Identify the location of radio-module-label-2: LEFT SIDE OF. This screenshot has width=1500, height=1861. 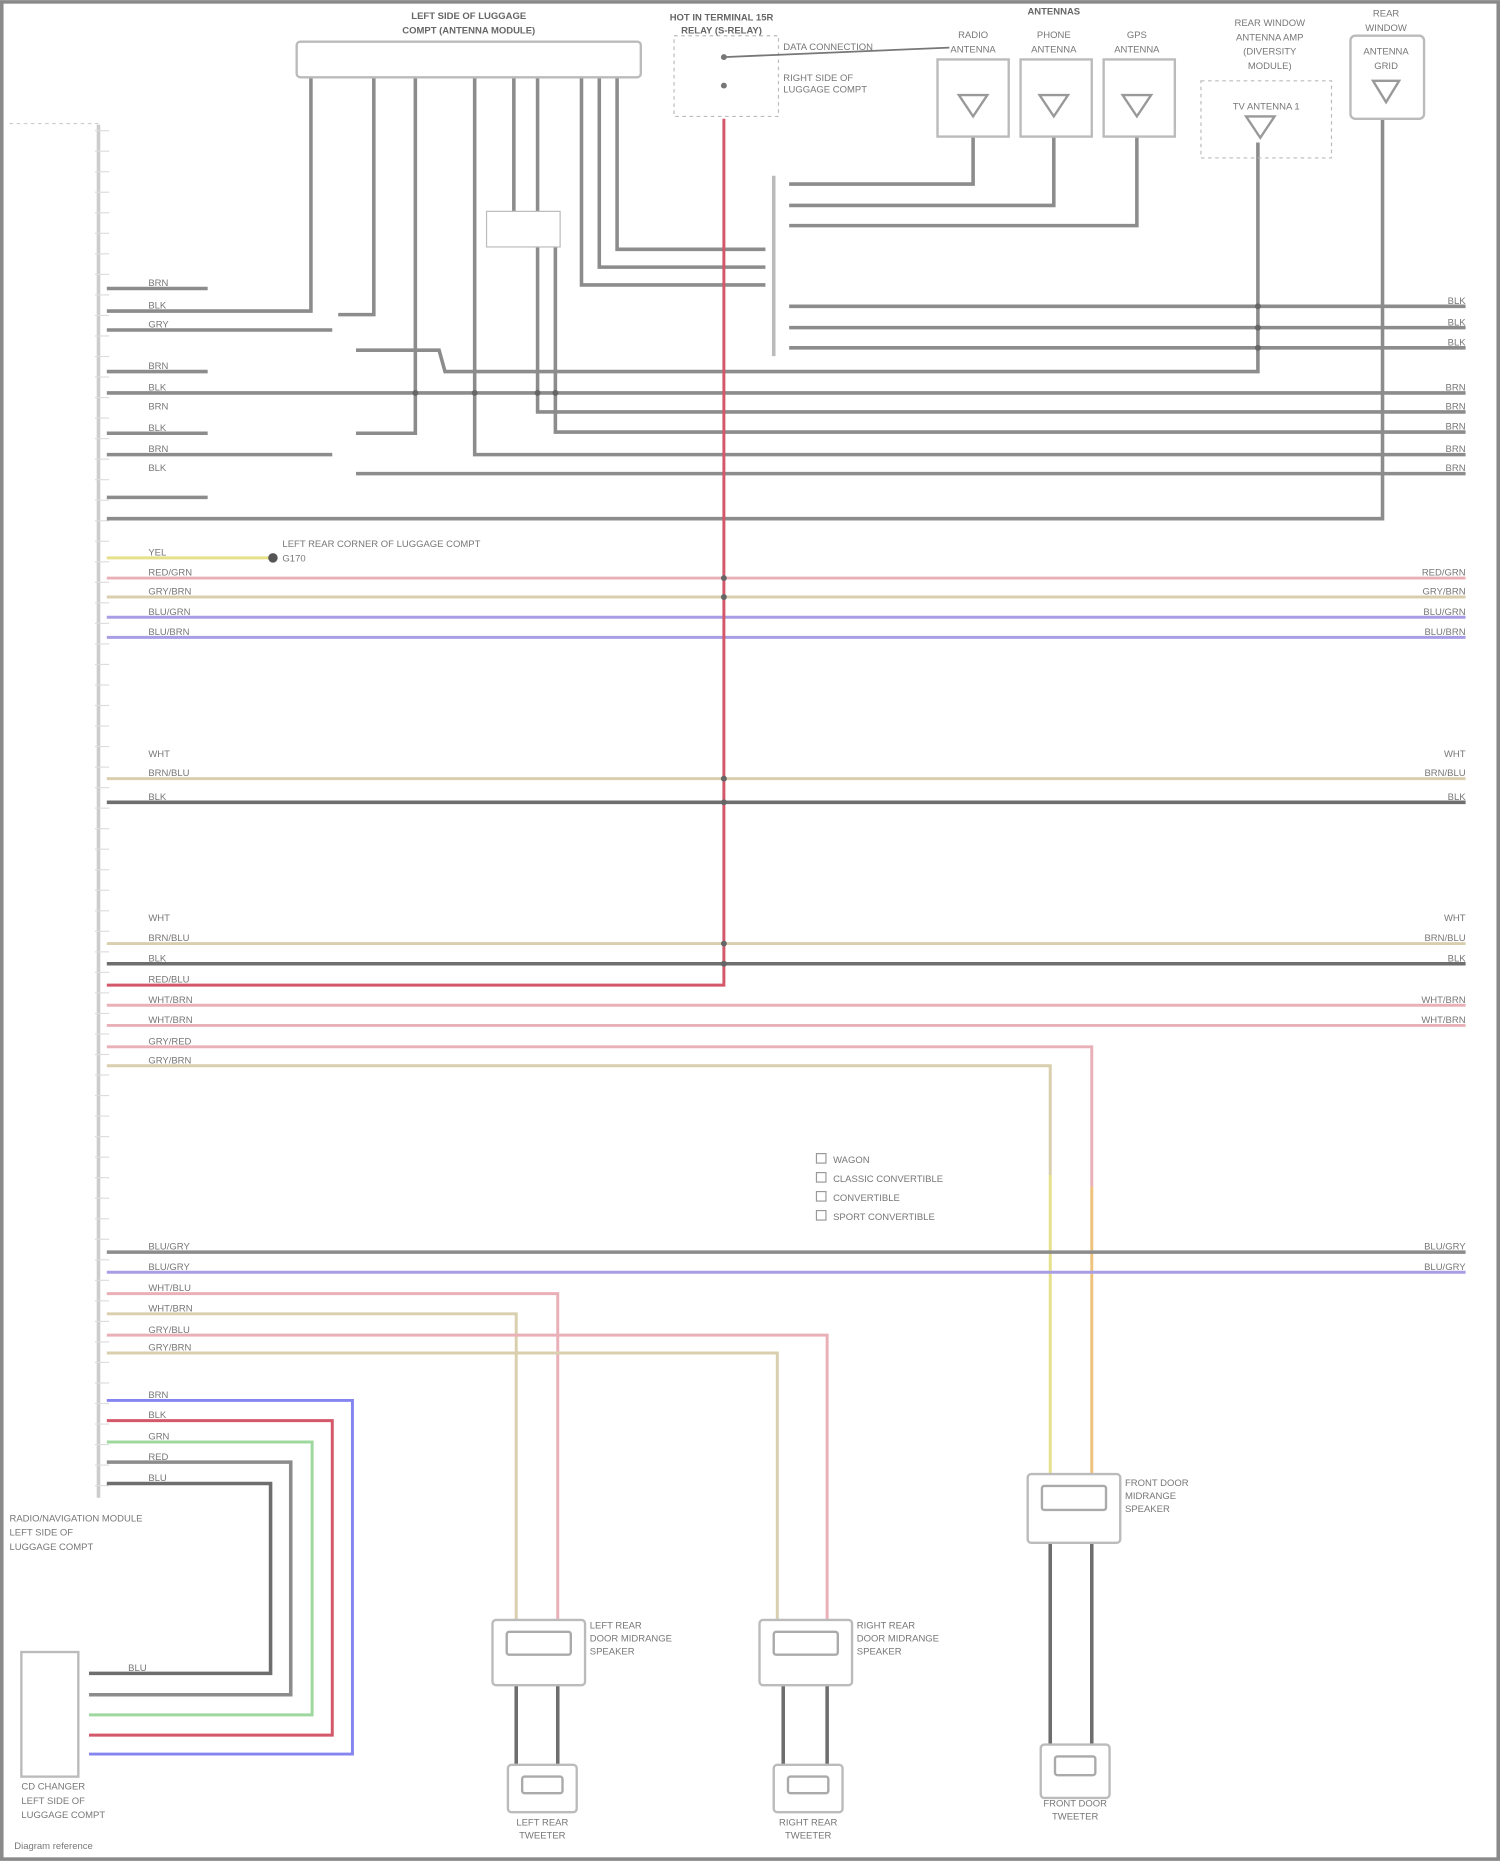
(41, 1533).